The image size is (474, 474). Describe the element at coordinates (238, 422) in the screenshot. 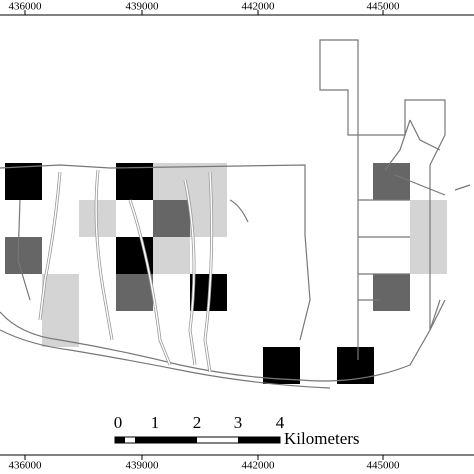

I see `scale-label: 3` at that location.